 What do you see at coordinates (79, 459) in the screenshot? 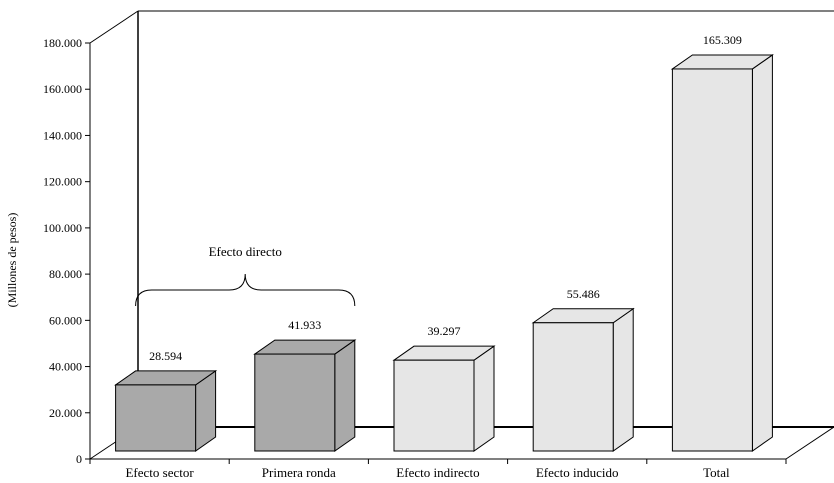
I see `y-tick-label: 0` at bounding box center [79, 459].